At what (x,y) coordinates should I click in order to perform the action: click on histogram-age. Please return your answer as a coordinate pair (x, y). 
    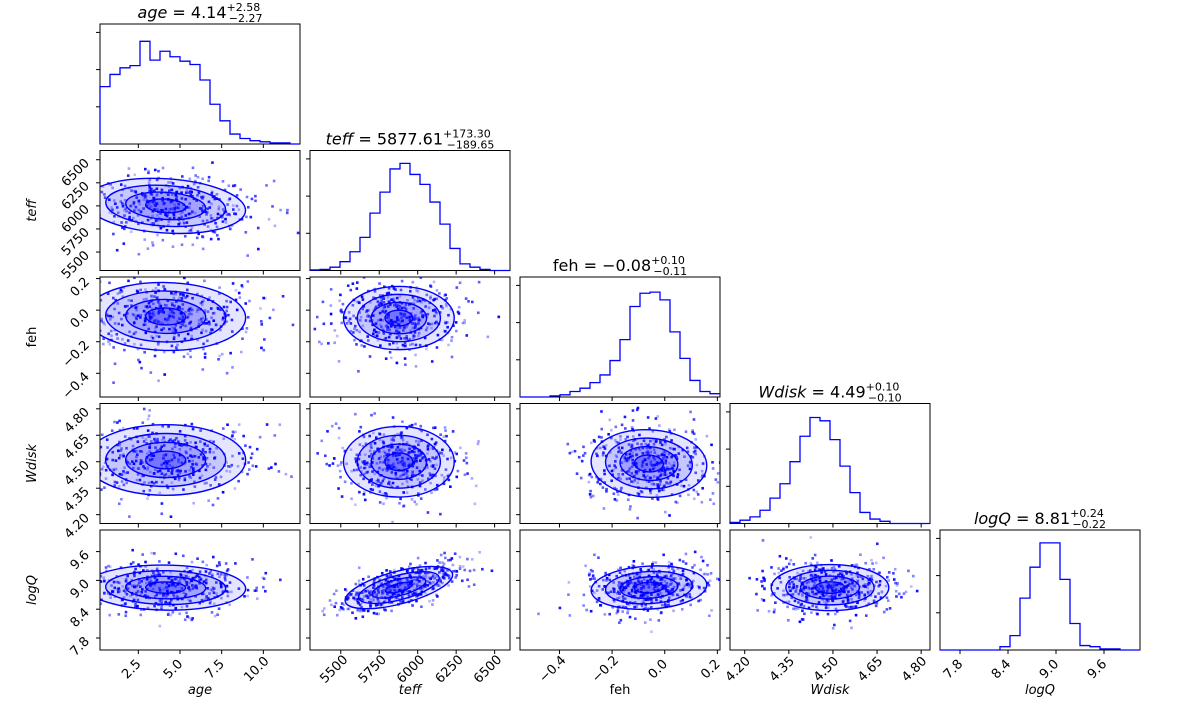
    Looking at the image, I should click on (199, 92).